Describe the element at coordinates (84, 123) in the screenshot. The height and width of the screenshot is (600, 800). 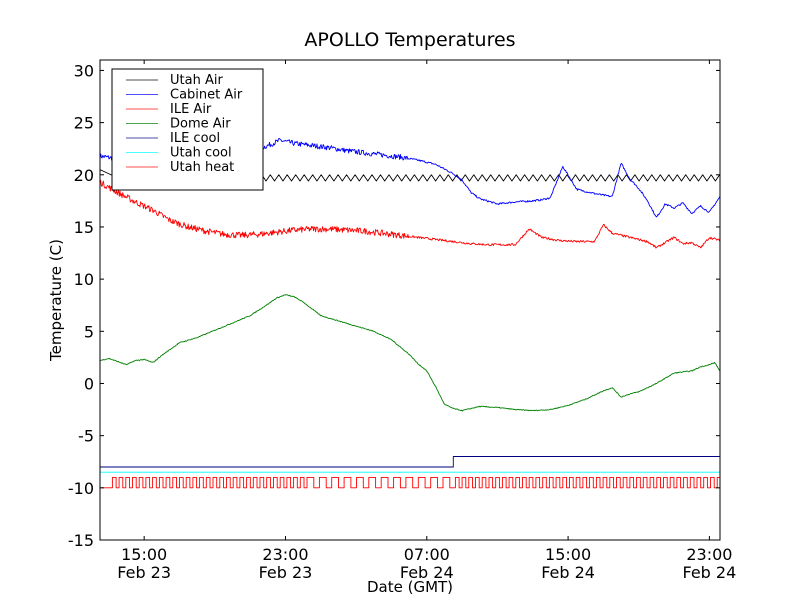
I see `y-tick-label: 25` at that location.